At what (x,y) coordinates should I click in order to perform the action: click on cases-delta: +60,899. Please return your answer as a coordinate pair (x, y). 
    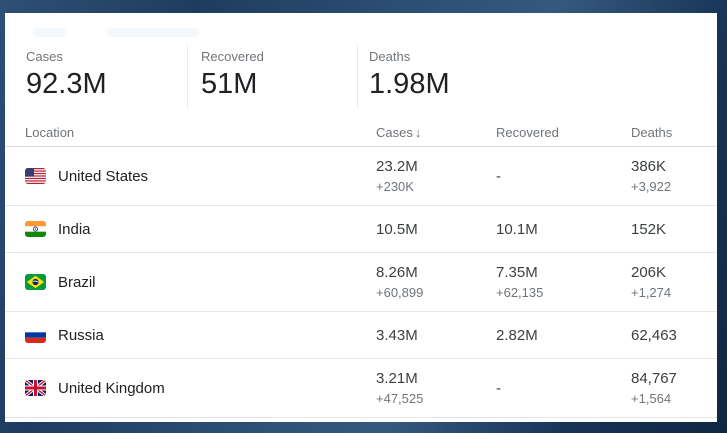
    Looking at the image, I should click on (400, 292).